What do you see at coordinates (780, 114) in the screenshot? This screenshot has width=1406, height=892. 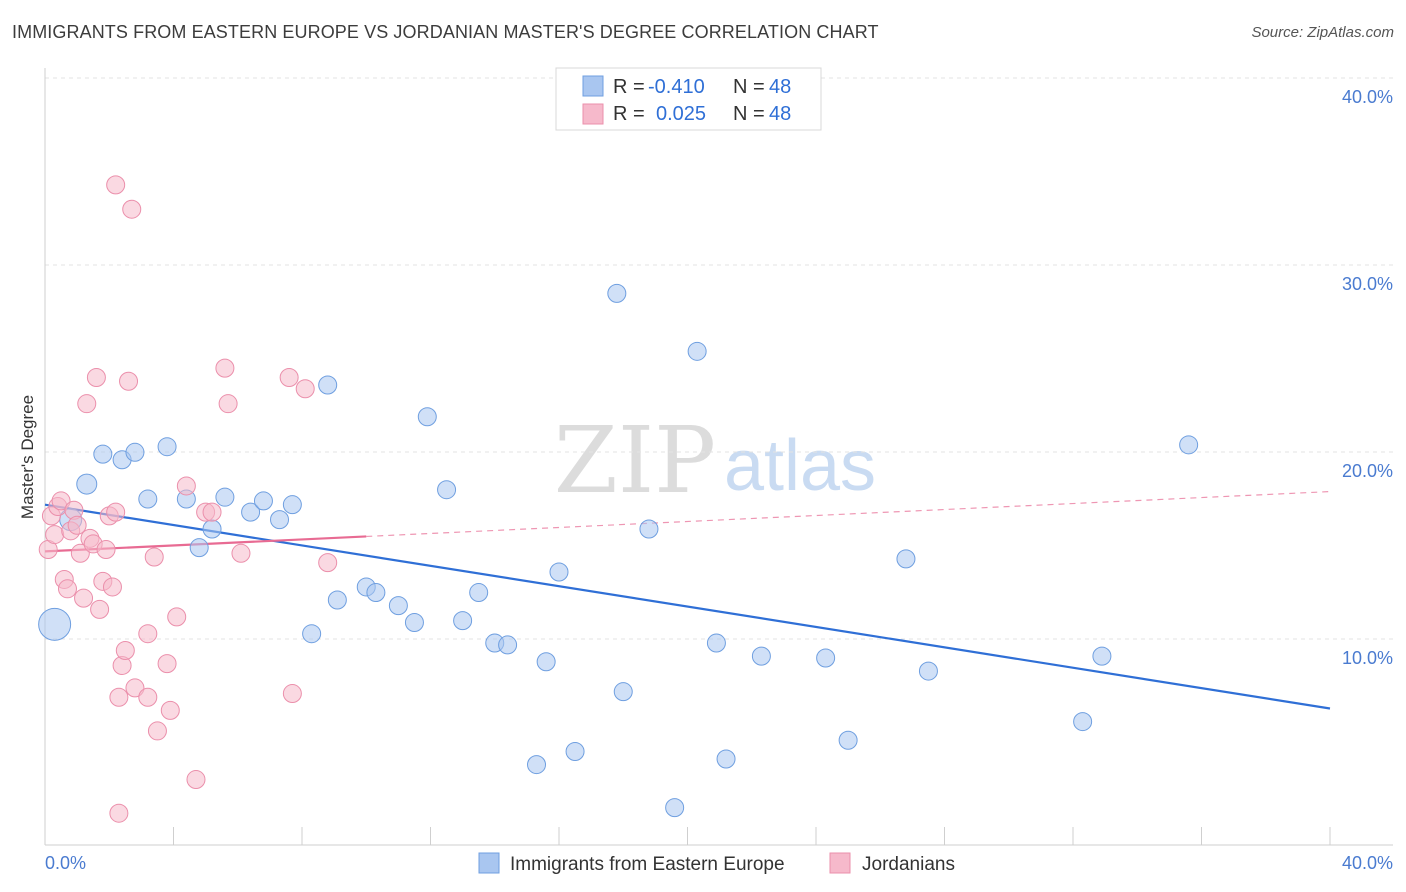 I see `legend-n-value-2: 48` at bounding box center [780, 114].